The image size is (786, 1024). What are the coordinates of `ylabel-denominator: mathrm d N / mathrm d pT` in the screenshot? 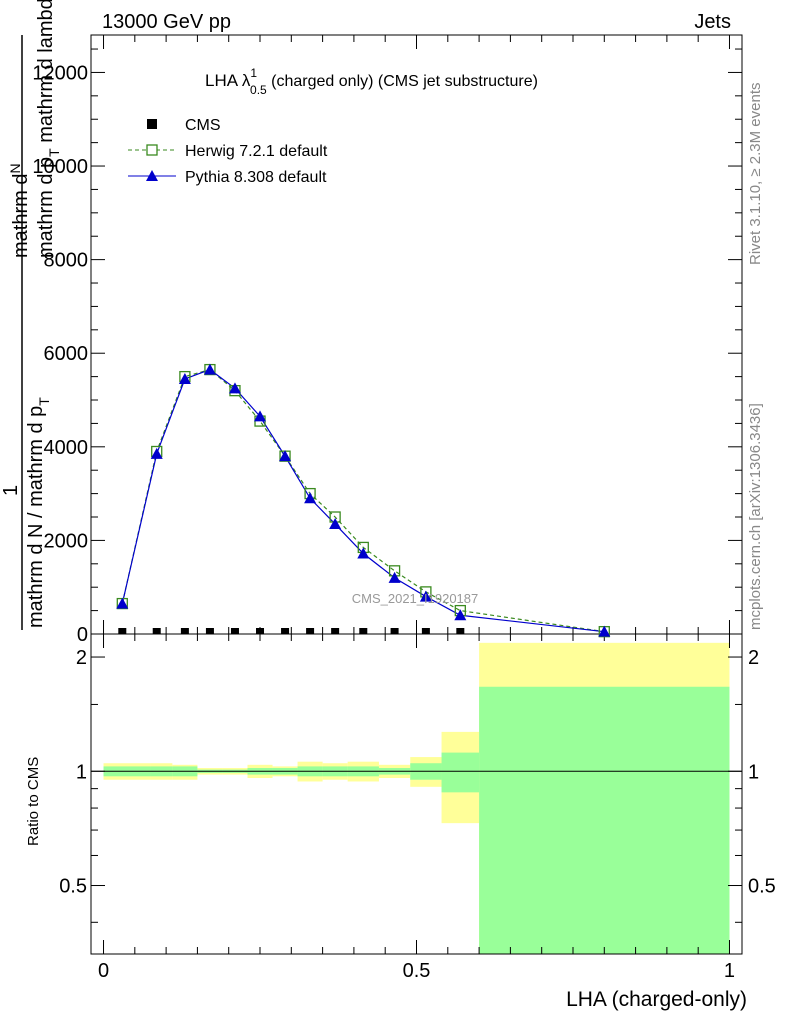 It's located at (38, 512).